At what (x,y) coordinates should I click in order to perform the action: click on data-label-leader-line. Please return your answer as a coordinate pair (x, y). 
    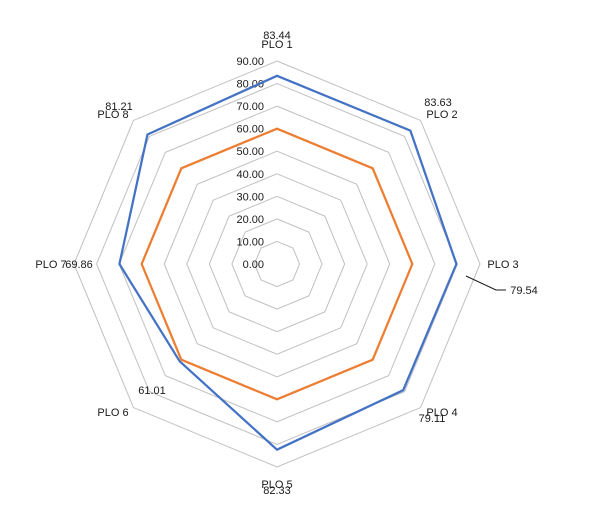
    Looking at the image, I should click on (485, 283).